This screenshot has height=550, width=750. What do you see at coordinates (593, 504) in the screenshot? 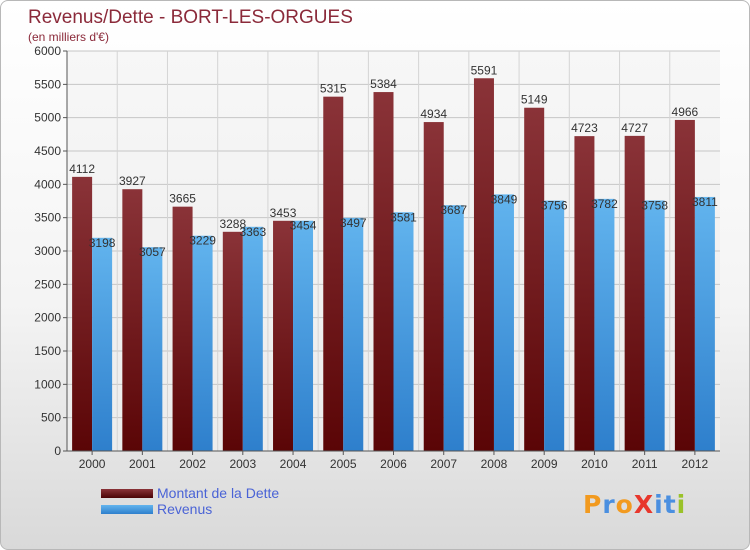
I see `logo-letter: P` at bounding box center [593, 504].